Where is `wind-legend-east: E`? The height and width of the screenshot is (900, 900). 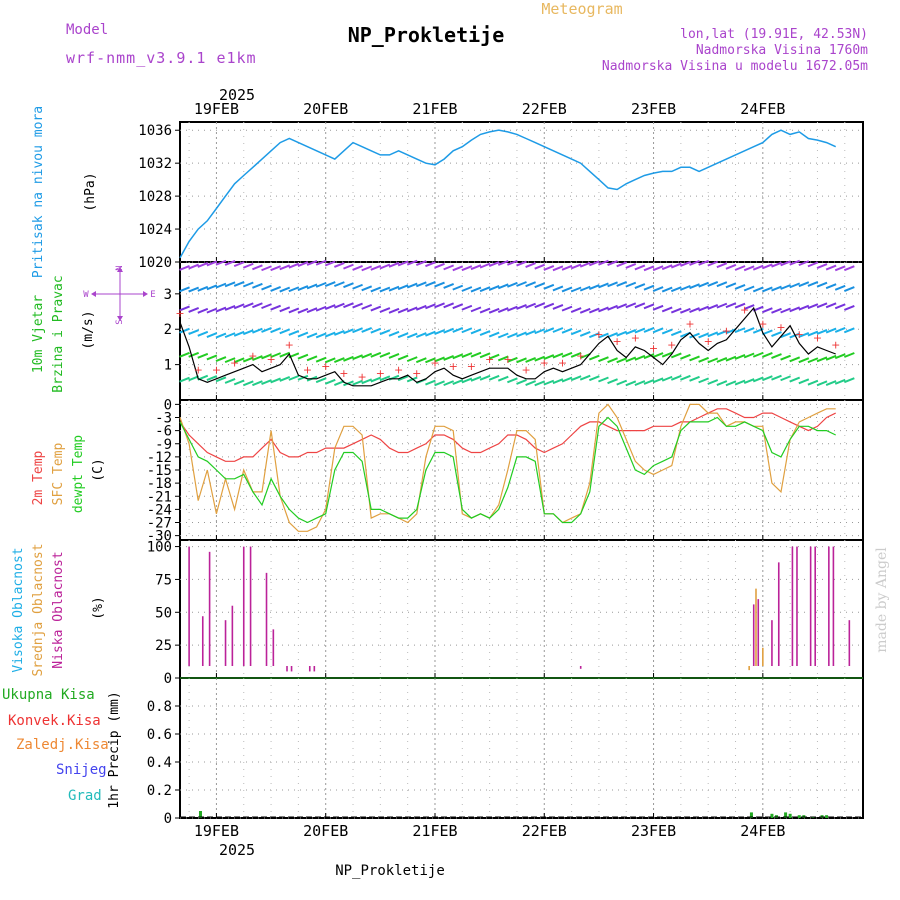 wind-legend-east: E is located at coordinates (152, 295).